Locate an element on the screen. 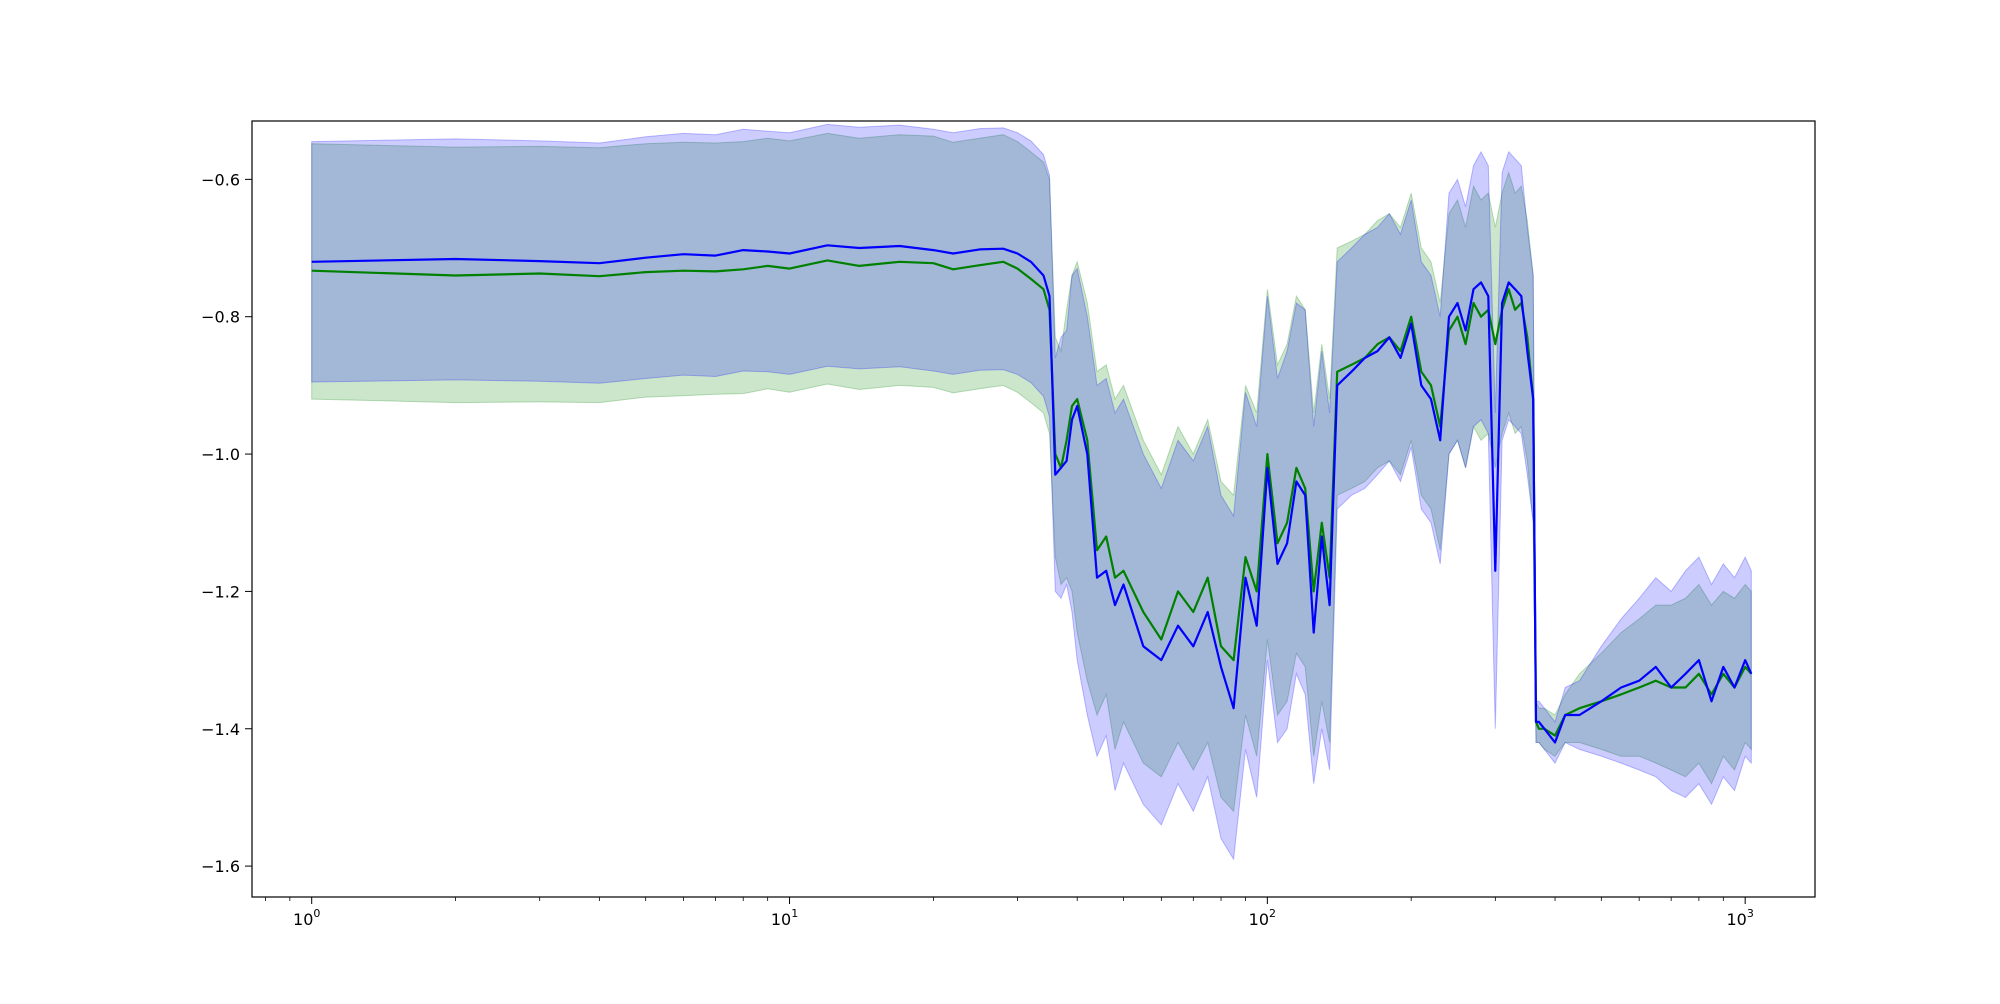 The image size is (2000, 1004). y-axis: −0.6 −0.8 −1.0 −1.2 −1.4 −1.6 is located at coordinates (226, 523).